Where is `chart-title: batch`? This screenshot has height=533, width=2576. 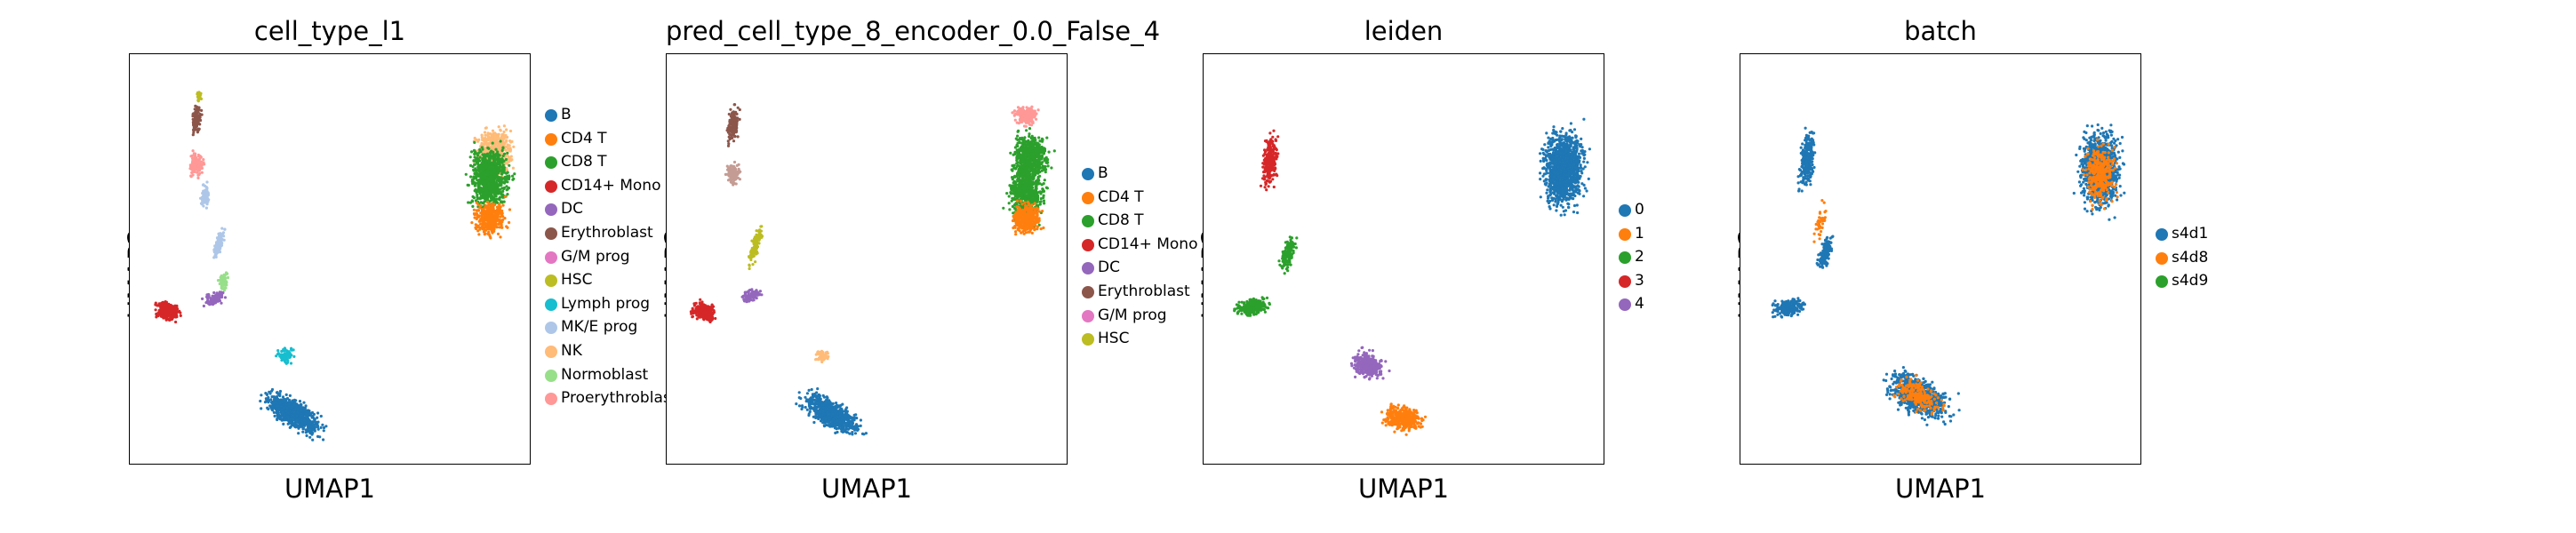 chart-title: batch is located at coordinates (1940, 31).